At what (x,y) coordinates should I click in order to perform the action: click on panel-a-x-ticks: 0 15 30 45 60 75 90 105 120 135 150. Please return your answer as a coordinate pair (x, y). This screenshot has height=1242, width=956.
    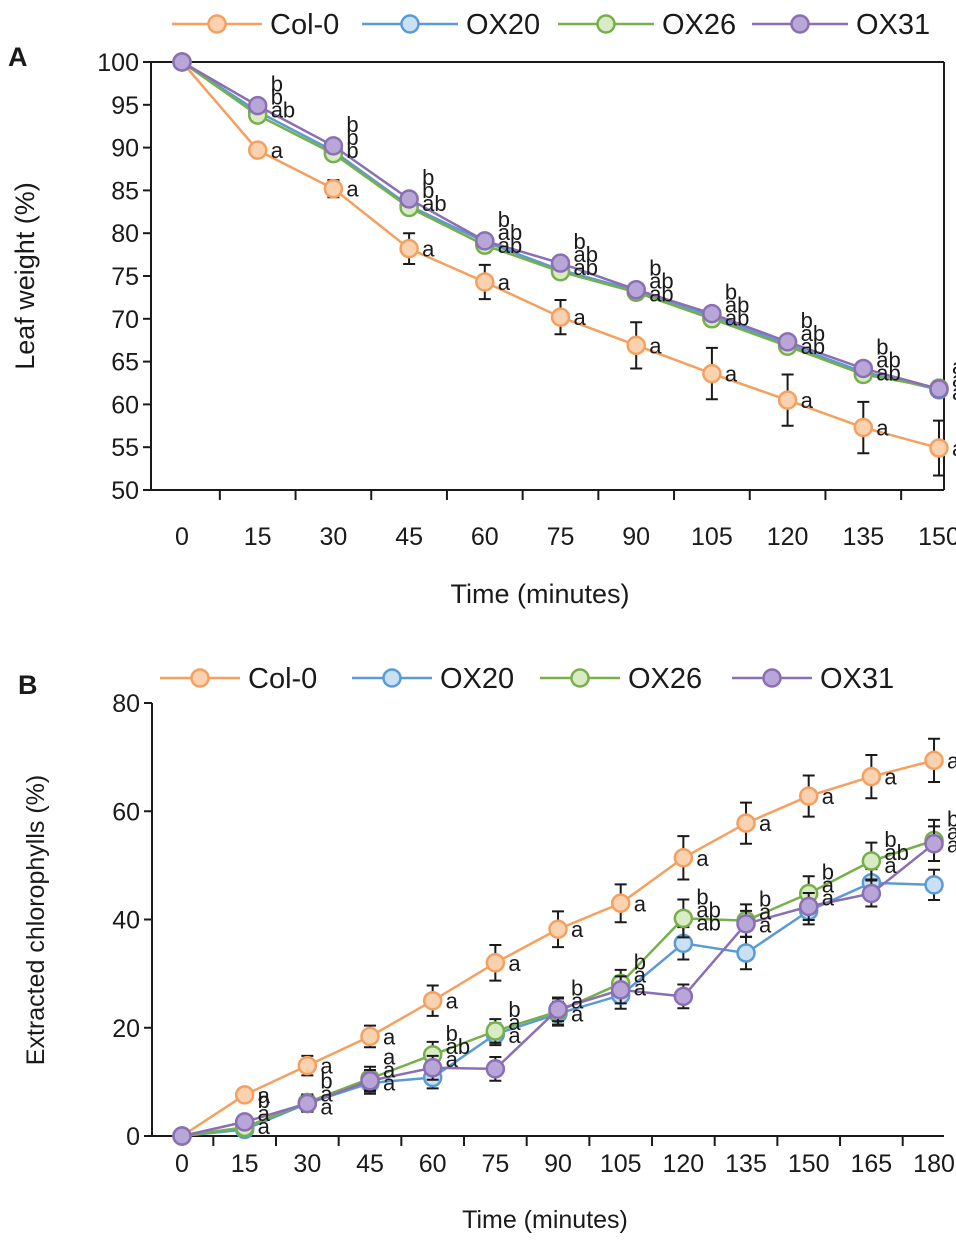
    Looking at the image, I should click on (565, 520).